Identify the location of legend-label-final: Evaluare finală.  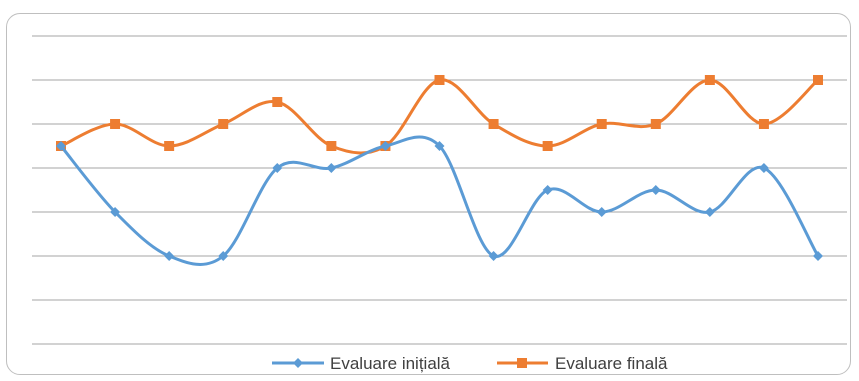
(611, 363).